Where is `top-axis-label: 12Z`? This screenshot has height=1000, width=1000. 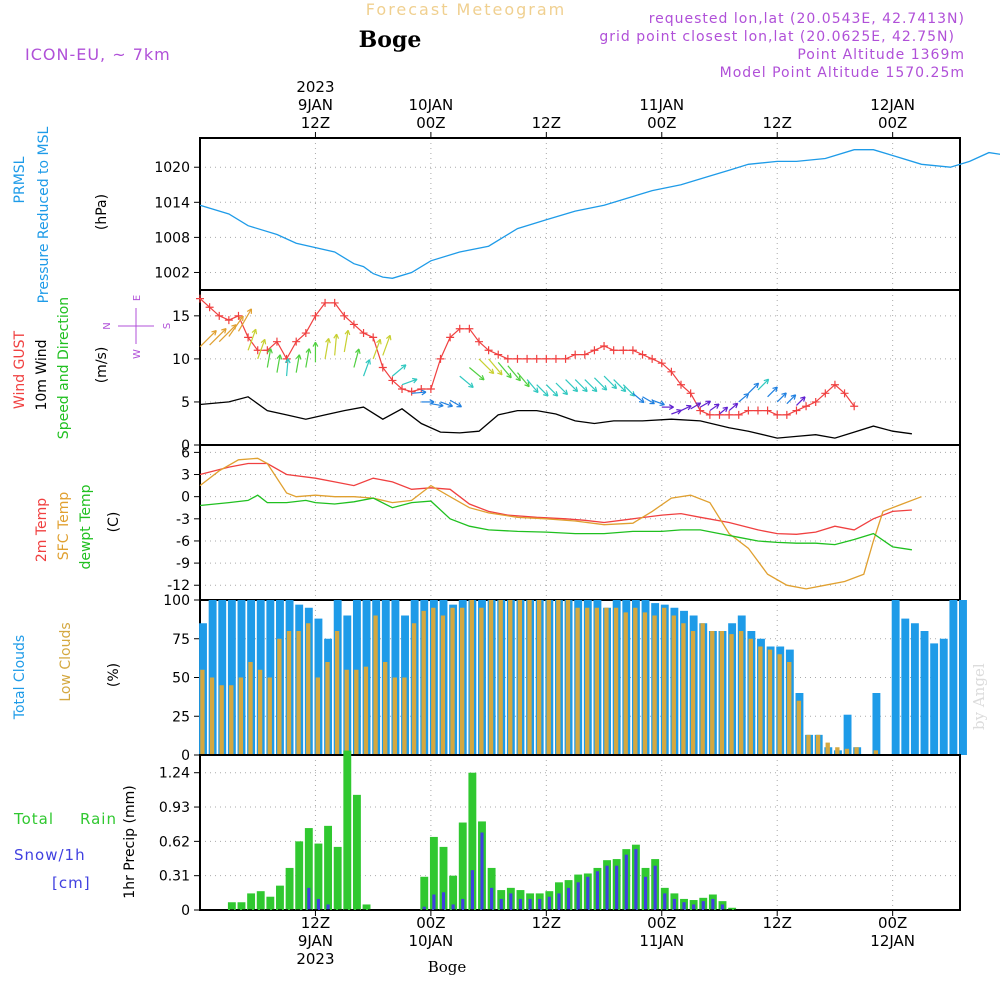 top-axis-label: 12Z is located at coordinates (777, 123).